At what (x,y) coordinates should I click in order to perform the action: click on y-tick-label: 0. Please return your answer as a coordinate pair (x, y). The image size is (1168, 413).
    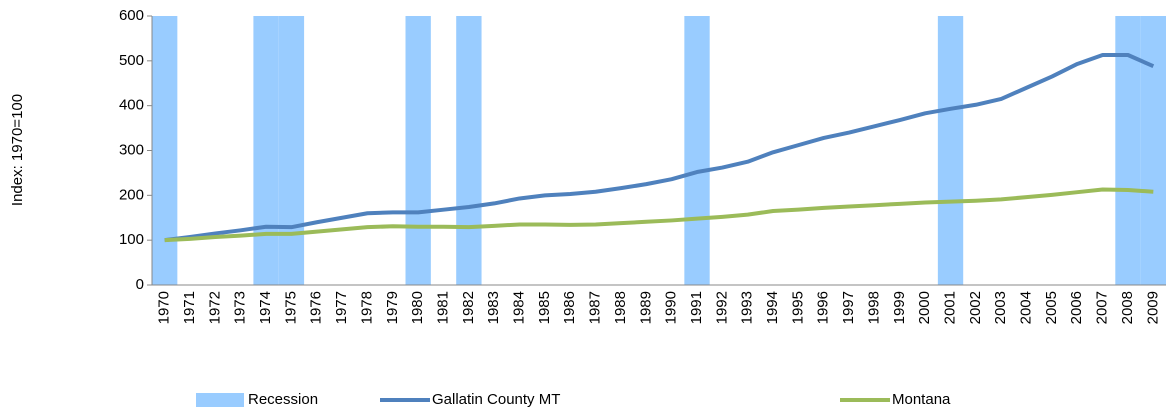
    Looking at the image, I should click on (140, 284).